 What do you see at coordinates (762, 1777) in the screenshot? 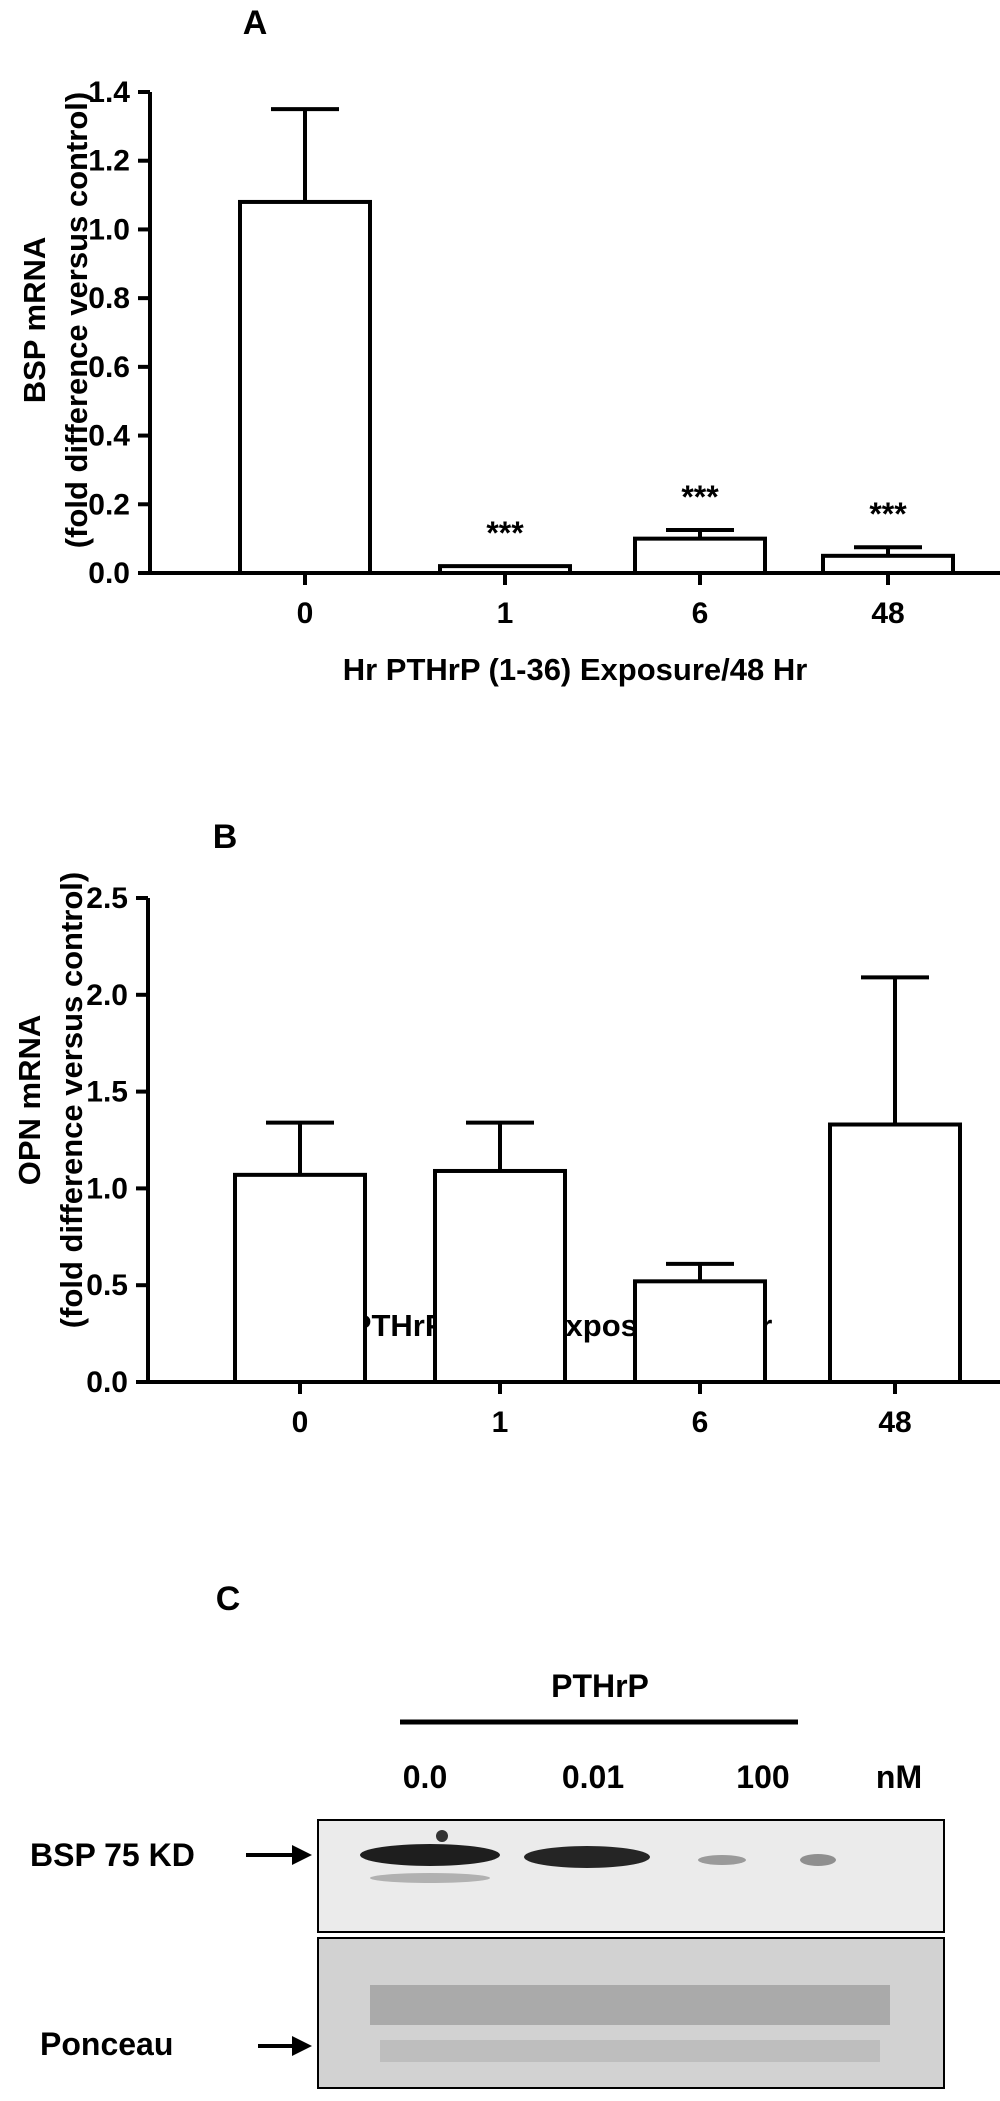
I see `dose-label: 100` at bounding box center [762, 1777].